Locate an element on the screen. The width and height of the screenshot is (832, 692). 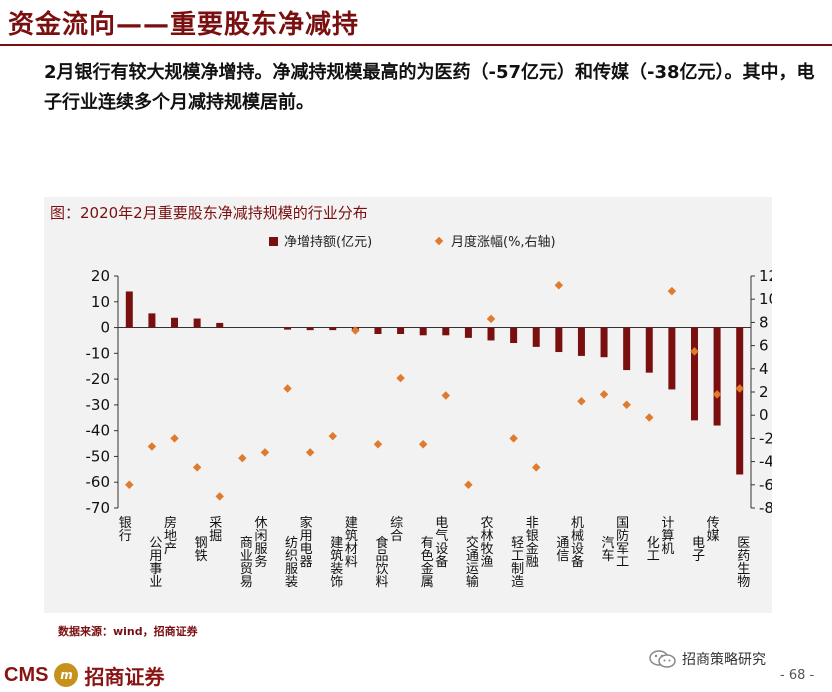
legend-bar-swatch is located at coordinates (273, 241).